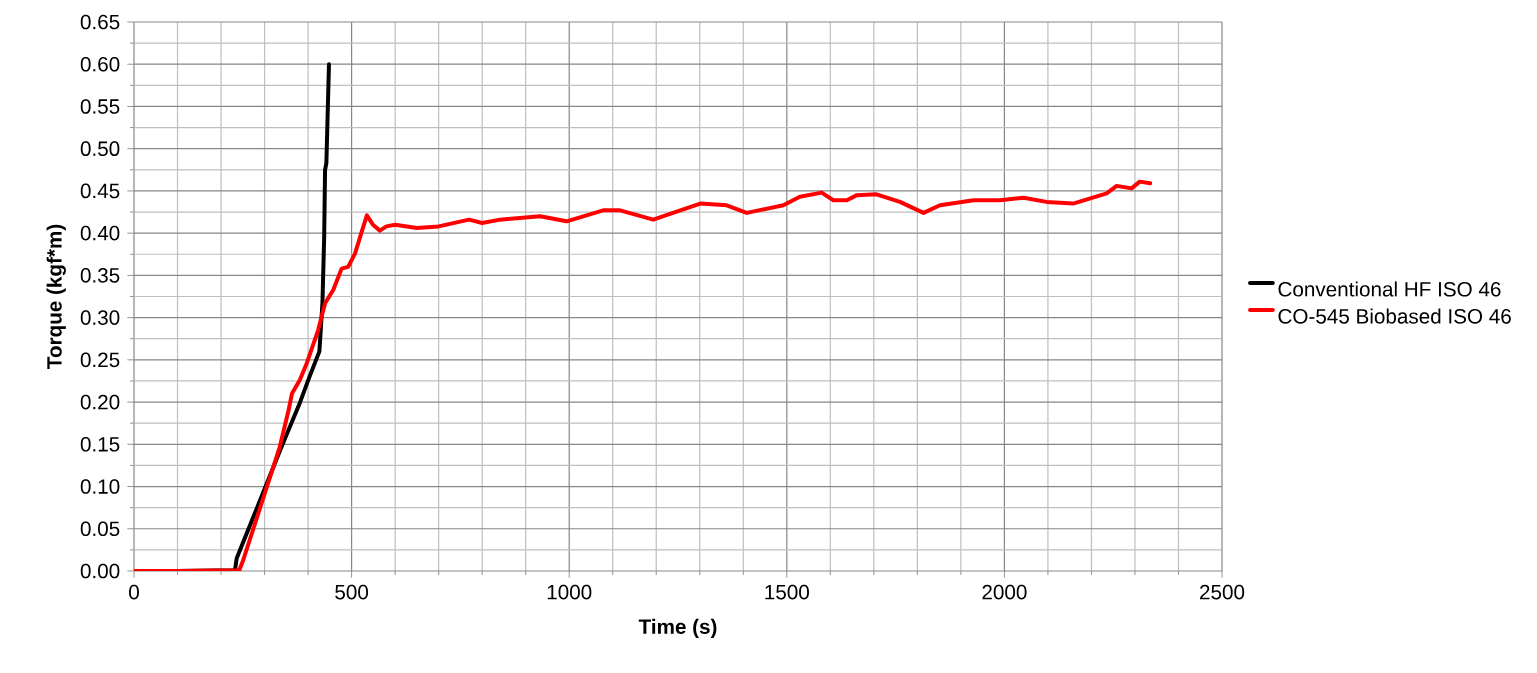  I want to click on y-tick-label: 0.05, so click(100, 529).